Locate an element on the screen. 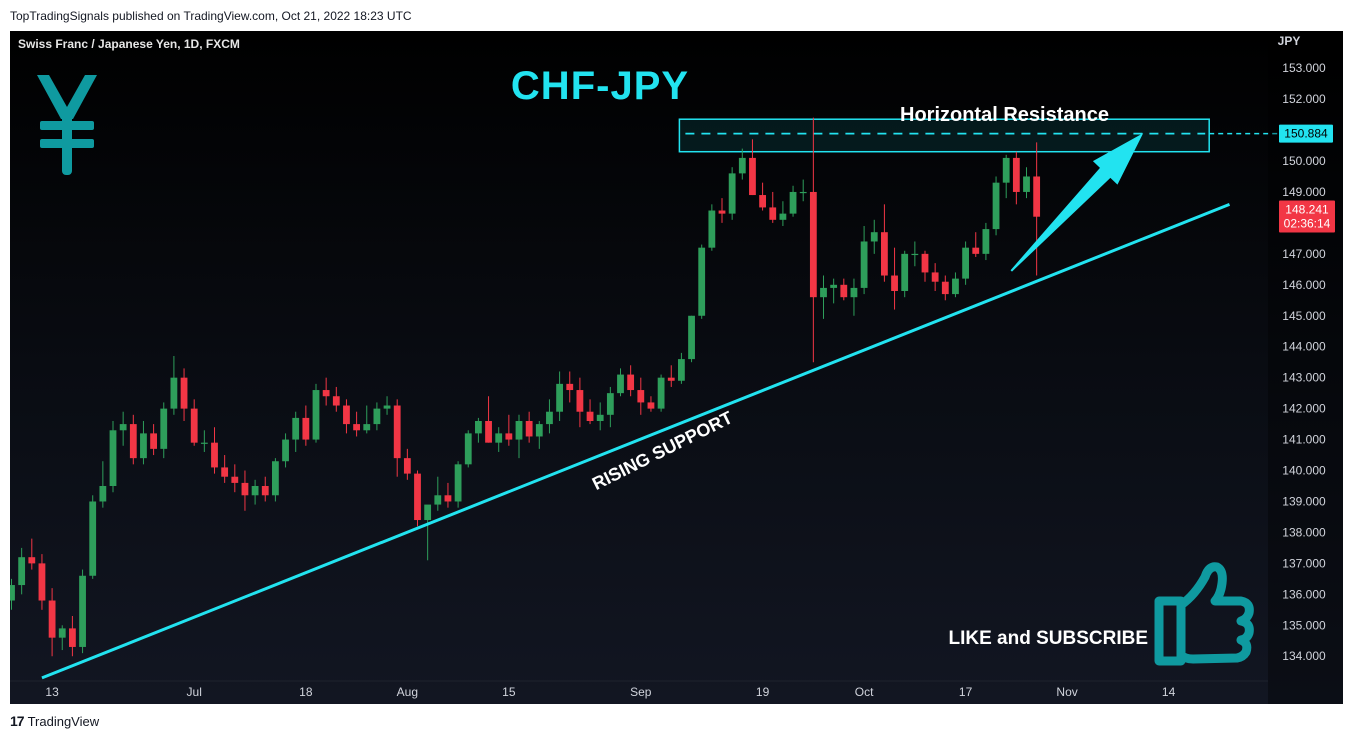 The height and width of the screenshot is (740, 1354). chart-title: CHF-JPY is located at coordinates (600, 86).